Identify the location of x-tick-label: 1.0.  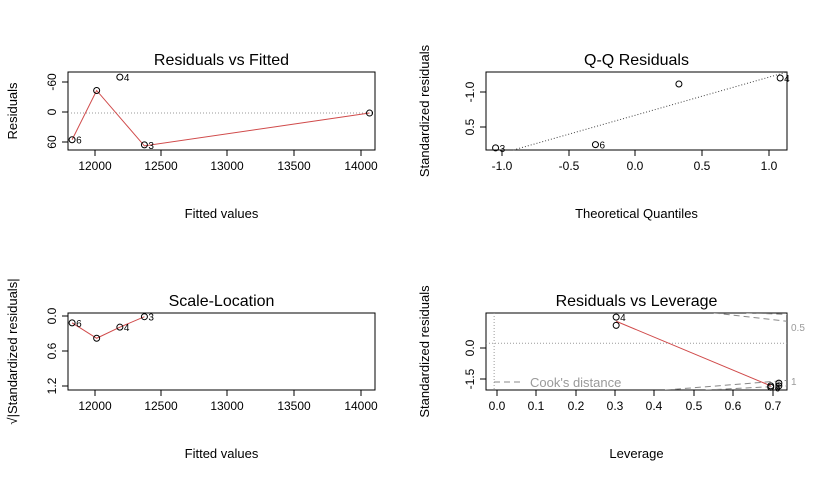
(769, 166).